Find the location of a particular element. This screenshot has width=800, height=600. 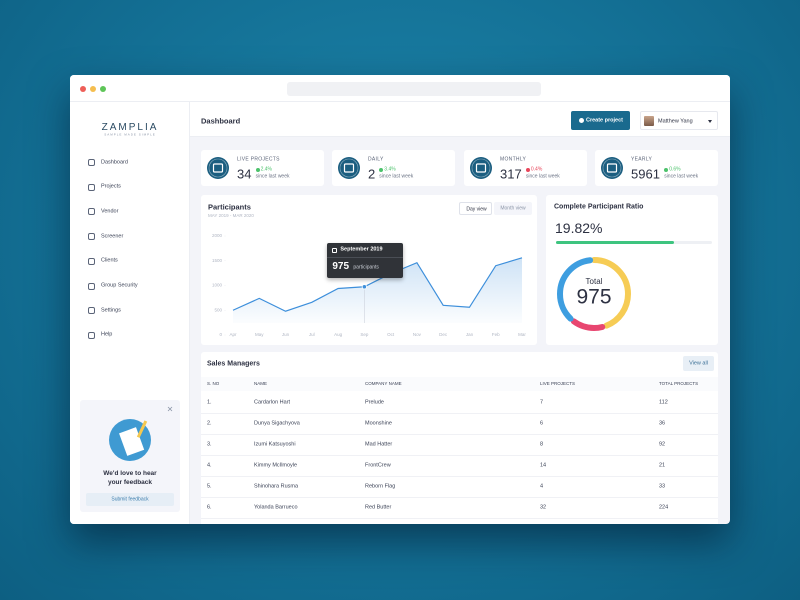

feedback-pencil is located at coordinates (142, 429).